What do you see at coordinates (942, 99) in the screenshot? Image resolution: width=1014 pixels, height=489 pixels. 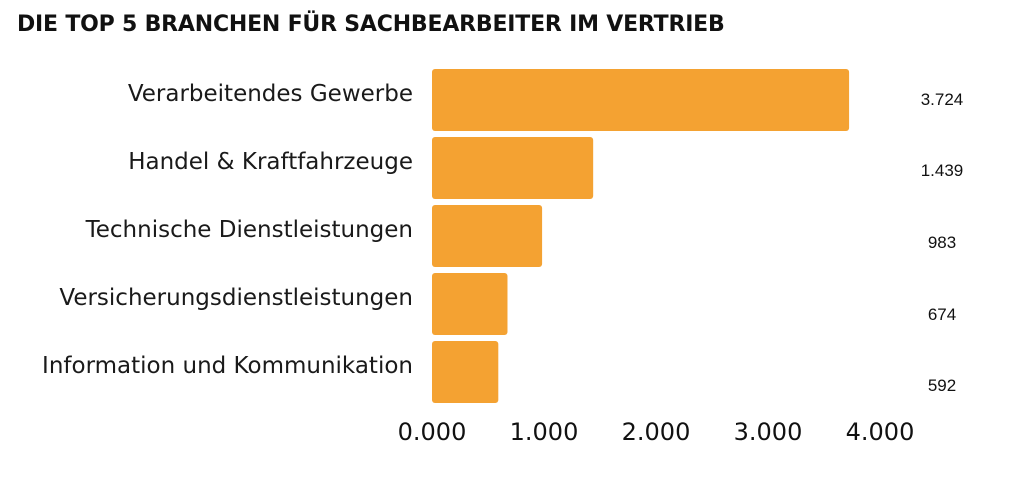 I see `value-label-1: 3.724` at bounding box center [942, 99].